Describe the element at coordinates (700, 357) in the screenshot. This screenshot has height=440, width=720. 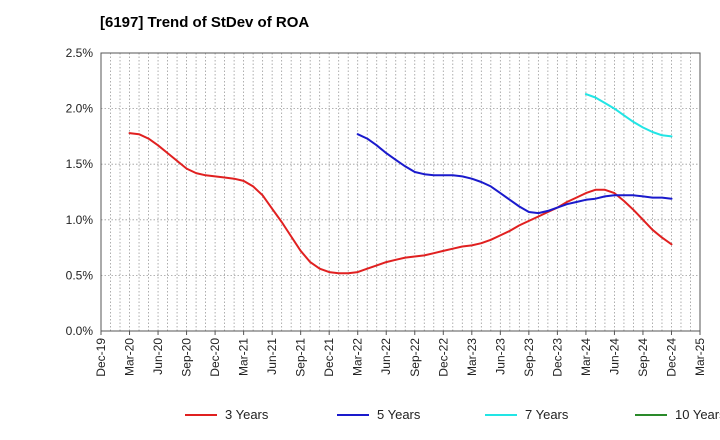
I see `x-tick-label: Mar-25` at that location.